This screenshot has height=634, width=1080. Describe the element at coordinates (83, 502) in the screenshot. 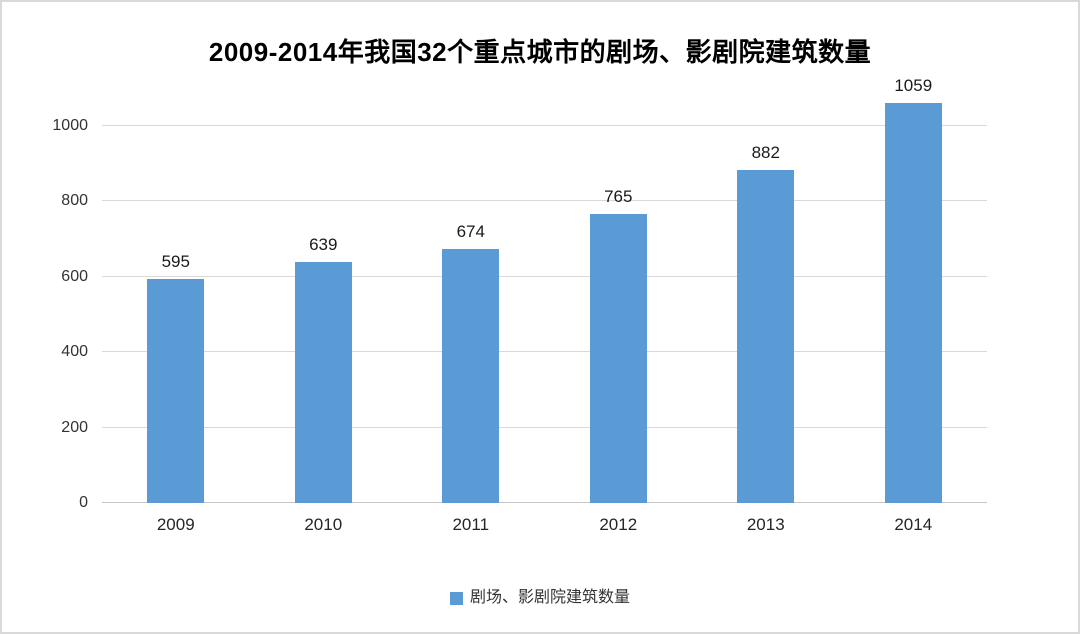

I see `y-axis-tick-label: 0` at that location.